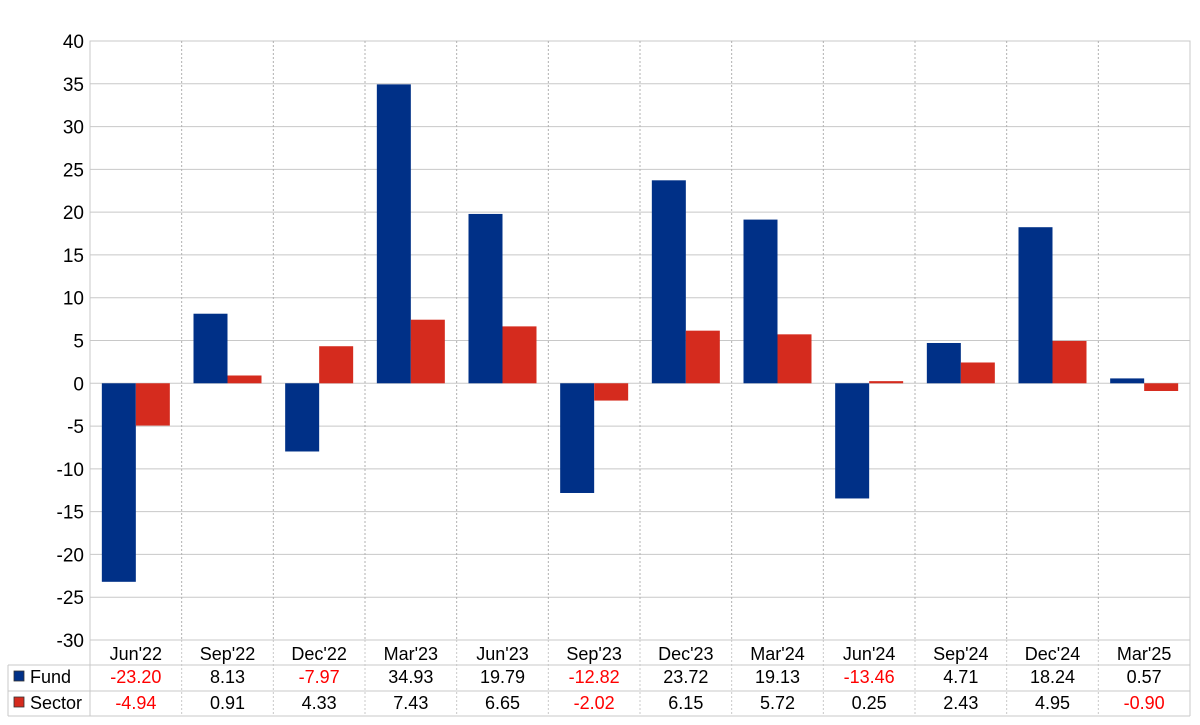  Describe the element at coordinates (685, 677) in the screenshot. I see `data-label-fund: 23.72` at that location.